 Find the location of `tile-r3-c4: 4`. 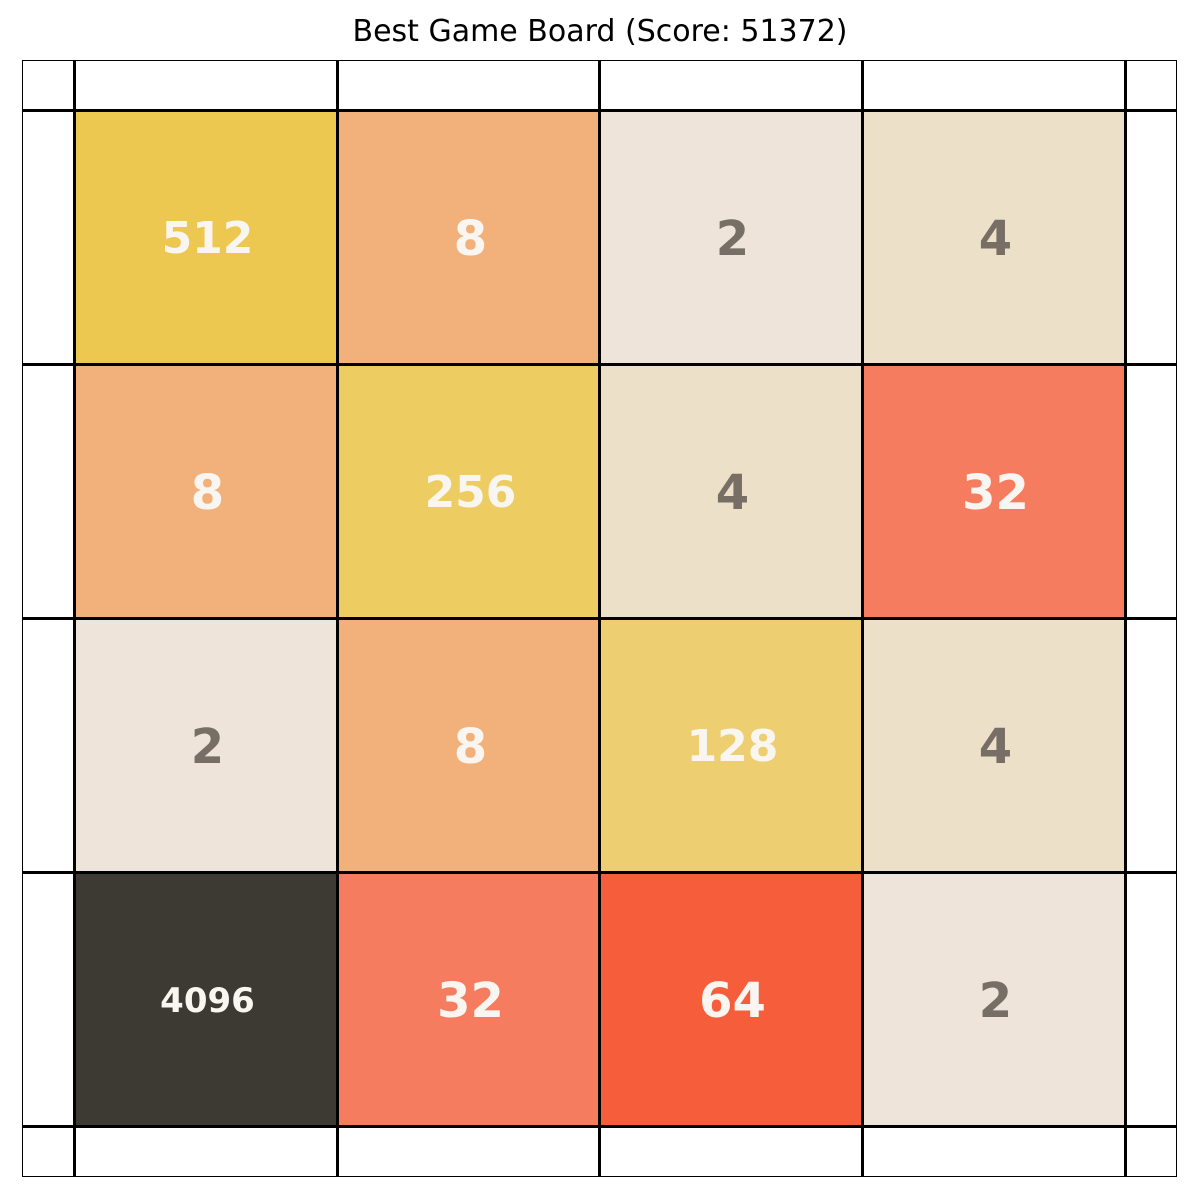

tile-r3-c4: 4 is located at coordinates (995, 747).